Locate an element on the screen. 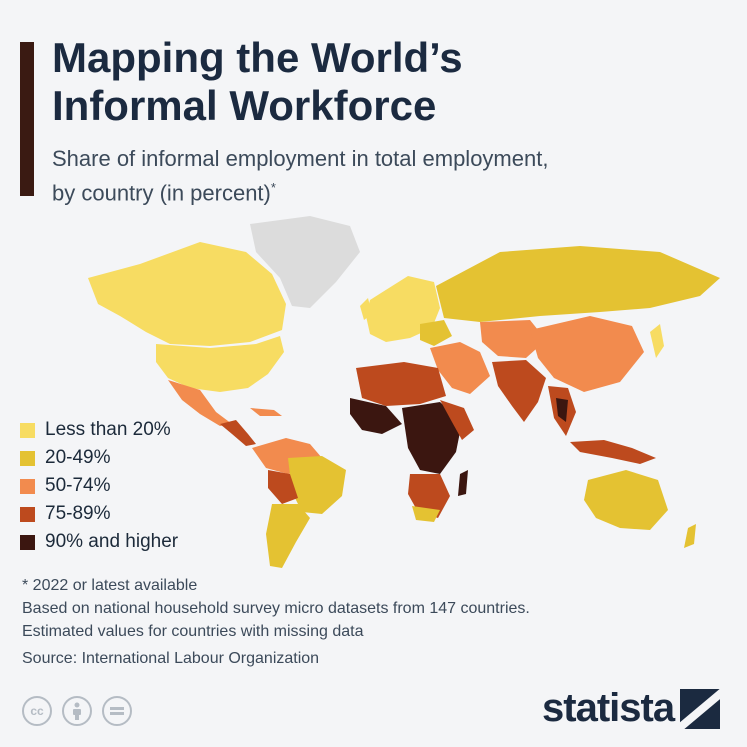 Image resolution: width=747 pixels, height=747 pixels. region-indochina-dark is located at coordinates (562, 410).